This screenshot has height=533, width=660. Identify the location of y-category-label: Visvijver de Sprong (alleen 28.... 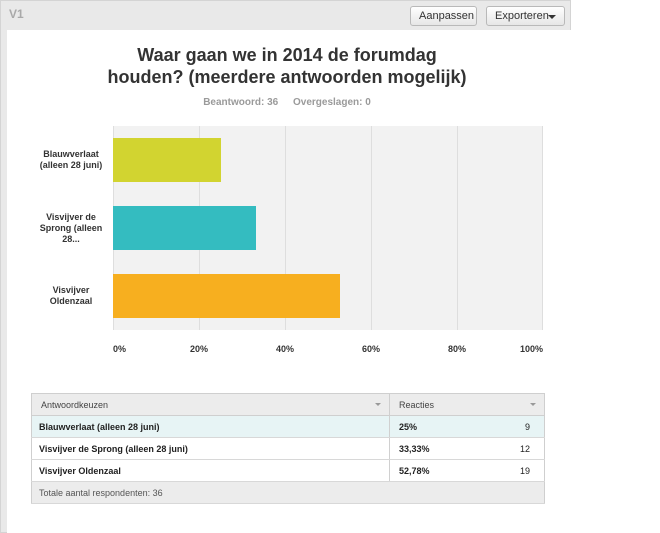
(71, 227).